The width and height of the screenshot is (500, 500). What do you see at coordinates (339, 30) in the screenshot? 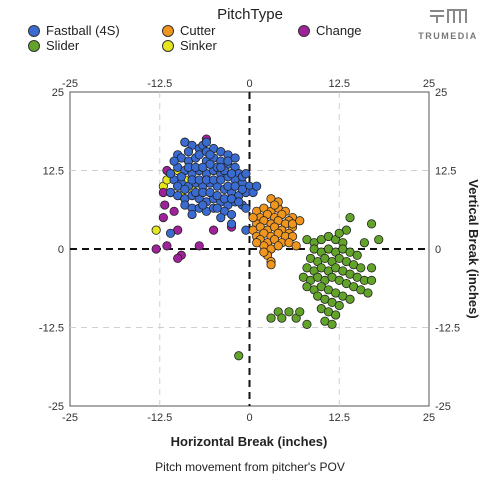
I see `legend-label-change: Change` at bounding box center [339, 30].